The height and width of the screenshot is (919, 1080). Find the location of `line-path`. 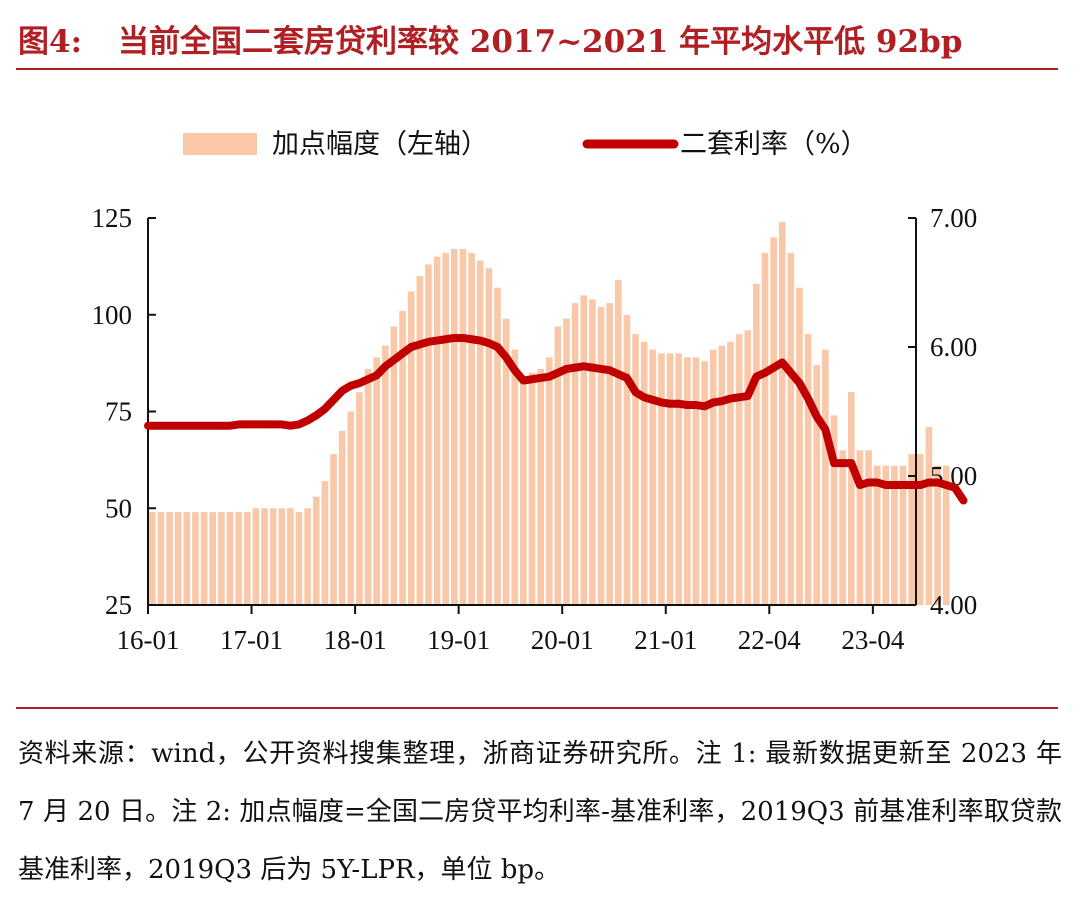

line-path is located at coordinates (556, 419).